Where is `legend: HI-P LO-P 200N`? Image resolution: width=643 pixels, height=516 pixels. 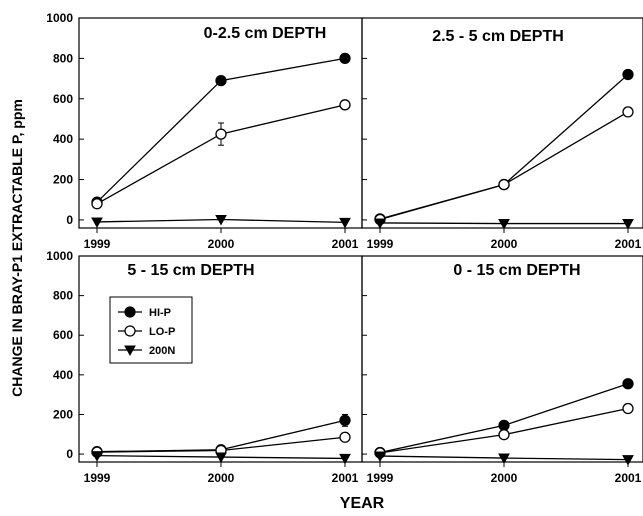 legend: HI-P LO-P 200N is located at coordinates (151, 330).